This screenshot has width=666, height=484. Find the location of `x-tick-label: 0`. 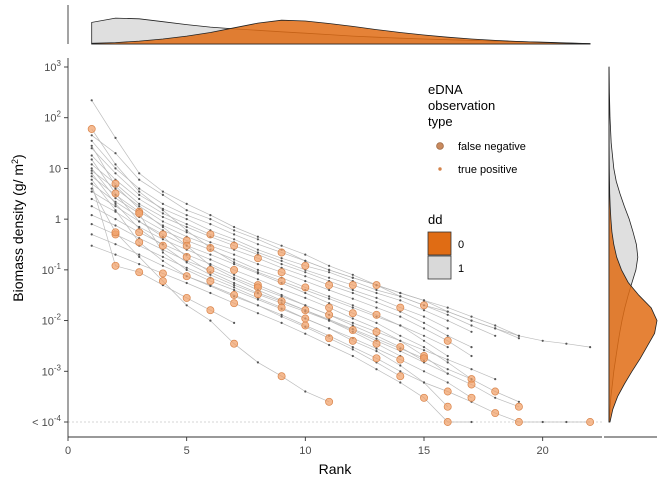

x-tick-label: 0 is located at coordinates (68, 451).